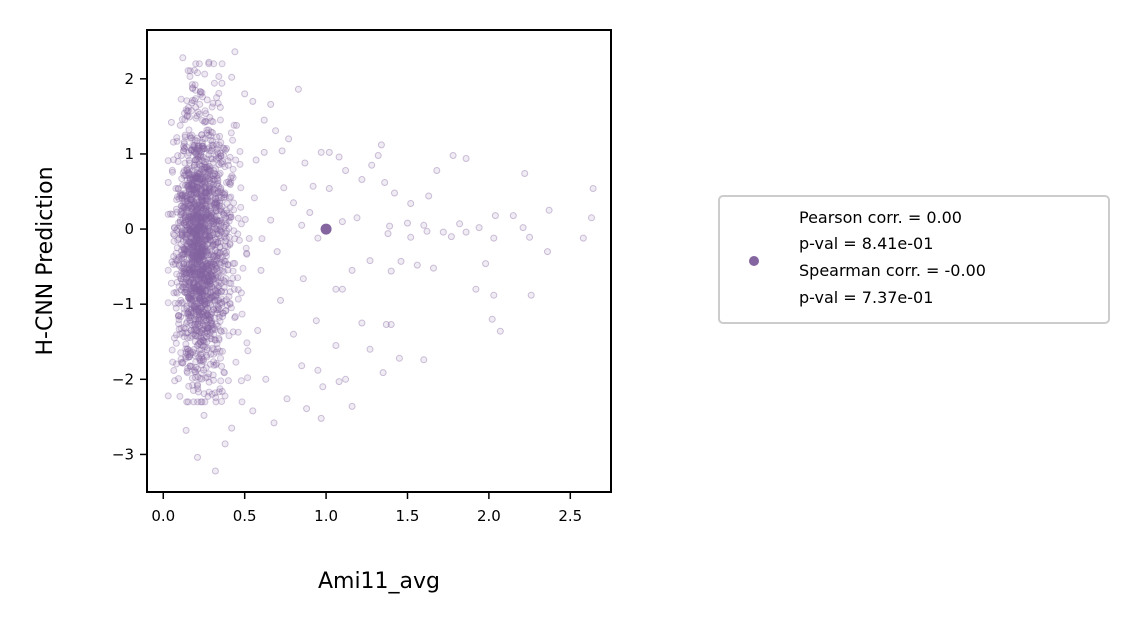  I want to click on legend-marker, so click(754, 261).